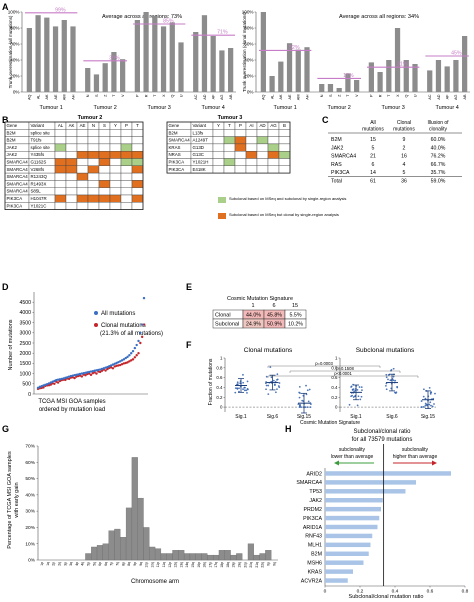 The image size is (474, 602). I want to click on a-right-bar-label: AB, so click(465, 97).